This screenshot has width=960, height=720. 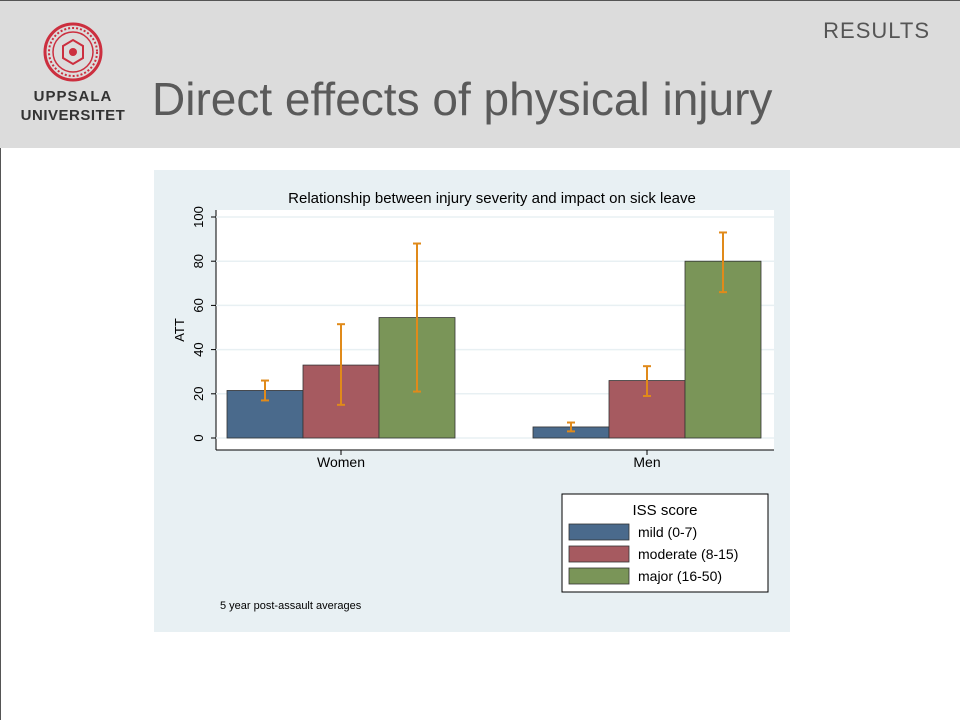 I want to click on legend-label: mild (0-7), so click(x=667, y=532).